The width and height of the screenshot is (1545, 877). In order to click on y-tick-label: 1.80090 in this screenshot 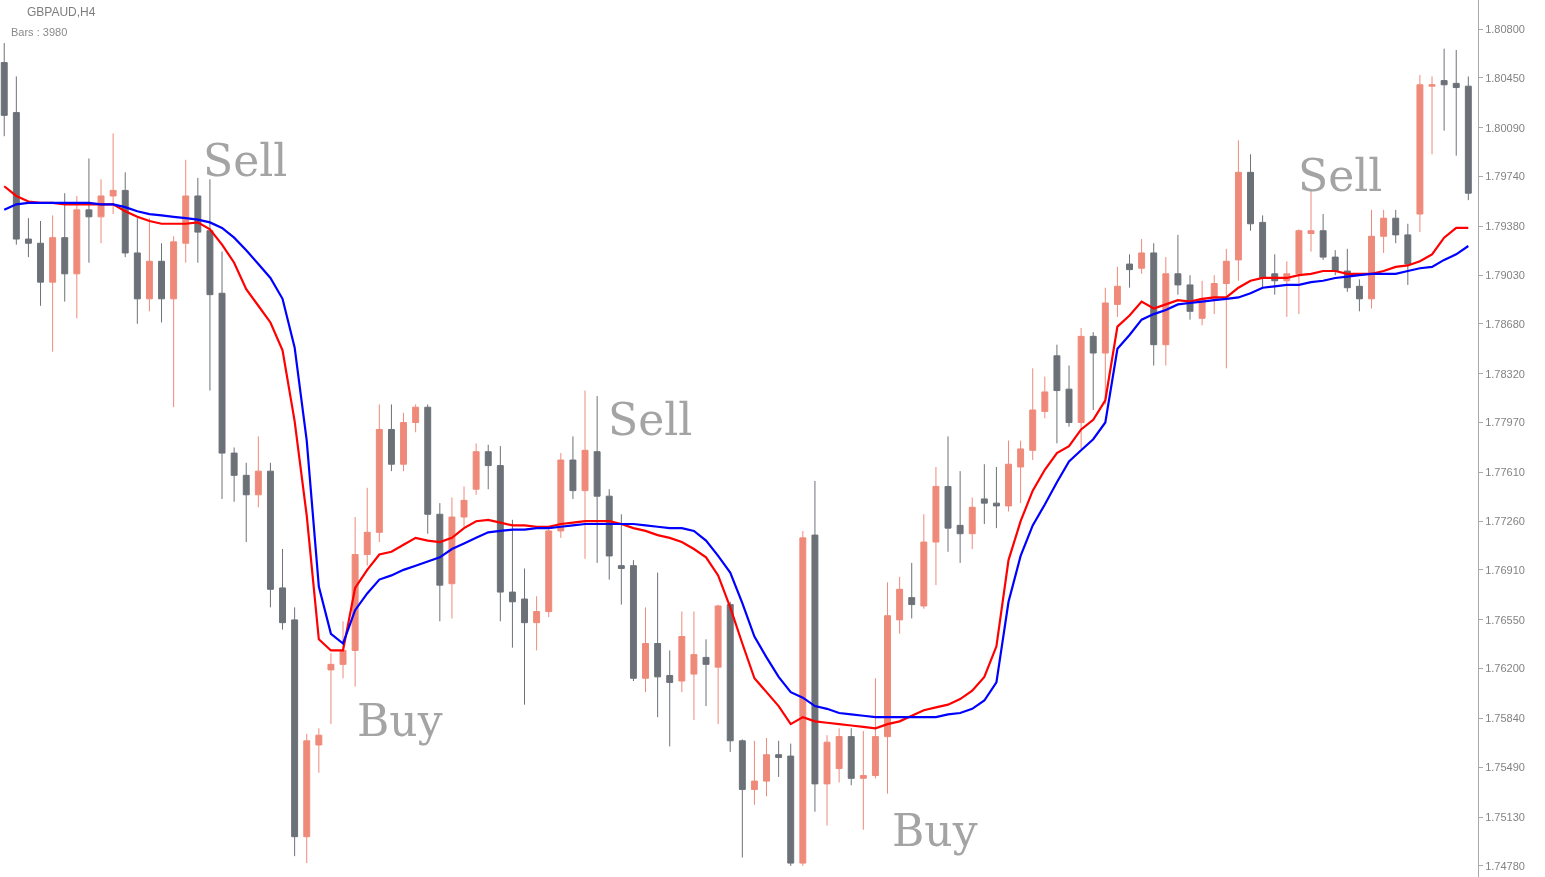, I will do `click(1505, 127)`.